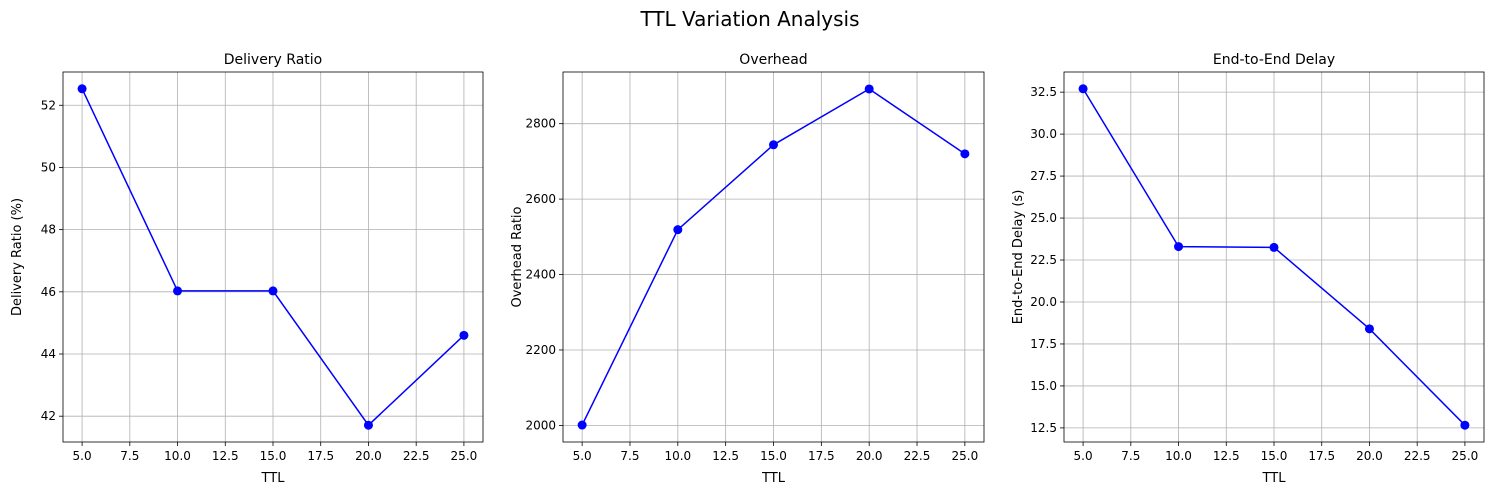 Image resolution: width=1500 pixels, height=500 pixels. Describe the element at coordinates (48, 167) in the screenshot. I see `y-tick-label: 50` at that location.